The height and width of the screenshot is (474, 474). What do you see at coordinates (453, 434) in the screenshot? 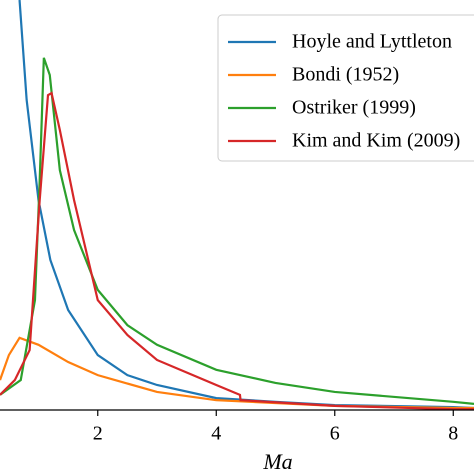
I see `x-tick-label: 8` at bounding box center [453, 434].